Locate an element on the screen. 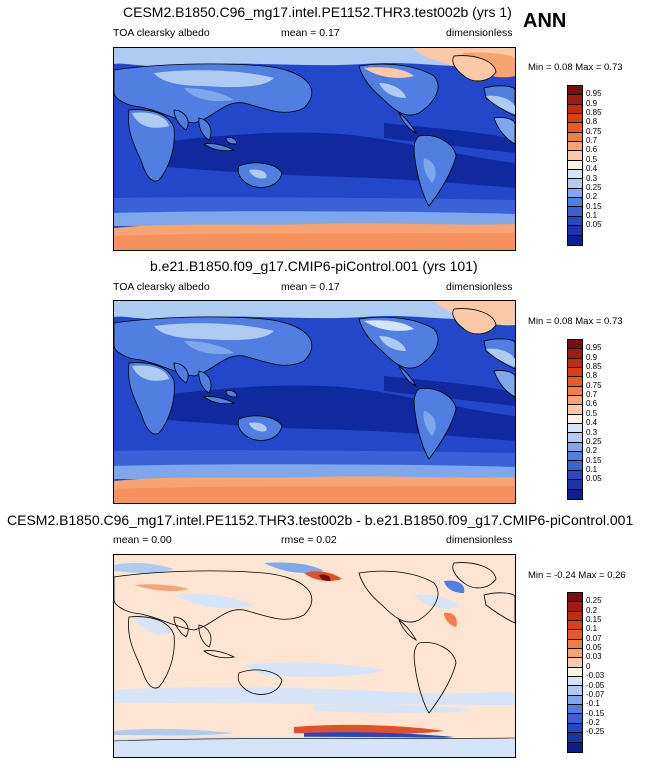  colorbar-tick-label: 0.4 is located at coordinates (592, 423).